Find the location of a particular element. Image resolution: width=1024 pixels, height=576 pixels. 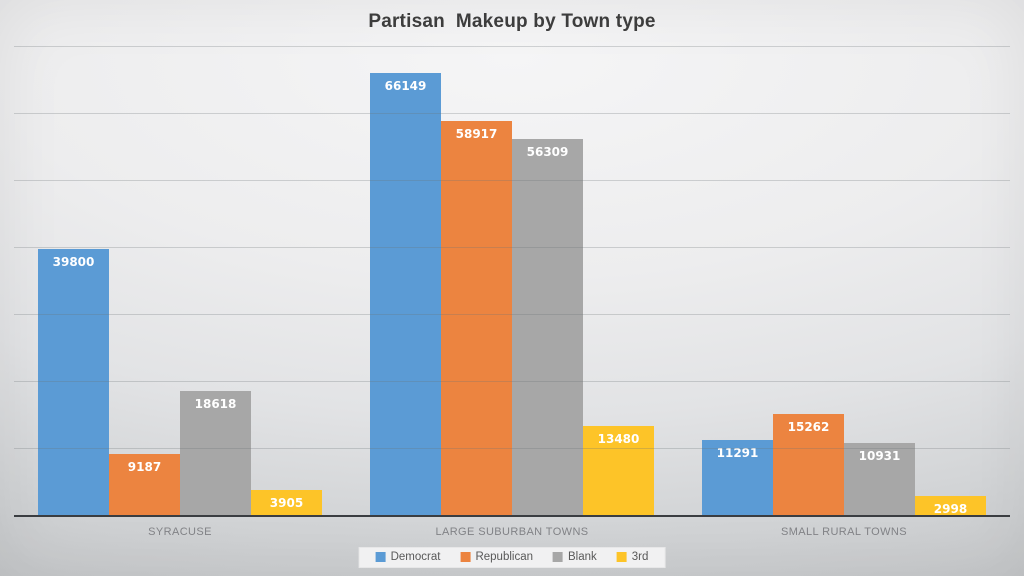

bar-value-label: 15262 is located at coordinates (808, 426).